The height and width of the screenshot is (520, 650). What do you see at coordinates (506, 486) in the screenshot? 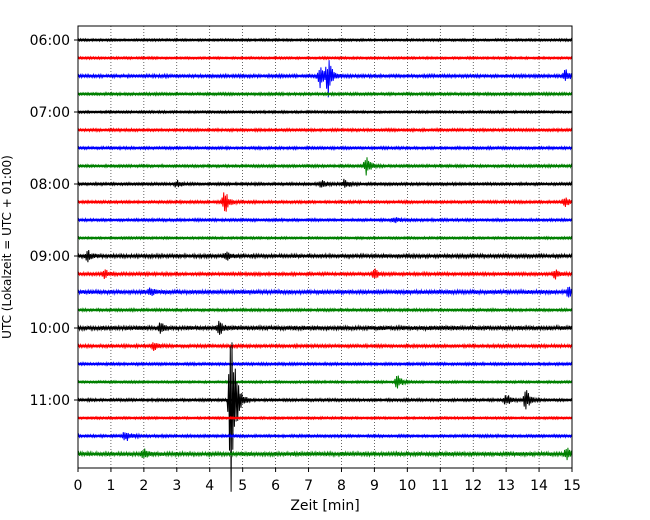
I see `x-tick-label: 13` at bounding box center [506, 486].